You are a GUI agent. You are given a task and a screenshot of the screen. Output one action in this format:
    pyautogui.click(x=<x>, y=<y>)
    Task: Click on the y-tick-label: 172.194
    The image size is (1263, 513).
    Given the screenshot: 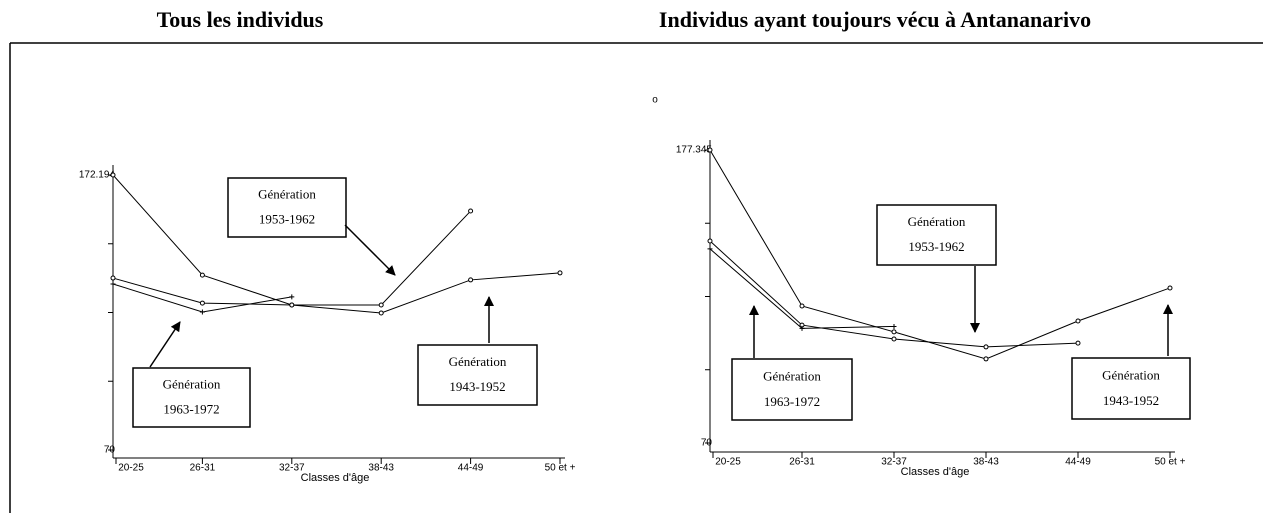 What is the action you would take?
    pyautogui.click(x=97, y=175)
    